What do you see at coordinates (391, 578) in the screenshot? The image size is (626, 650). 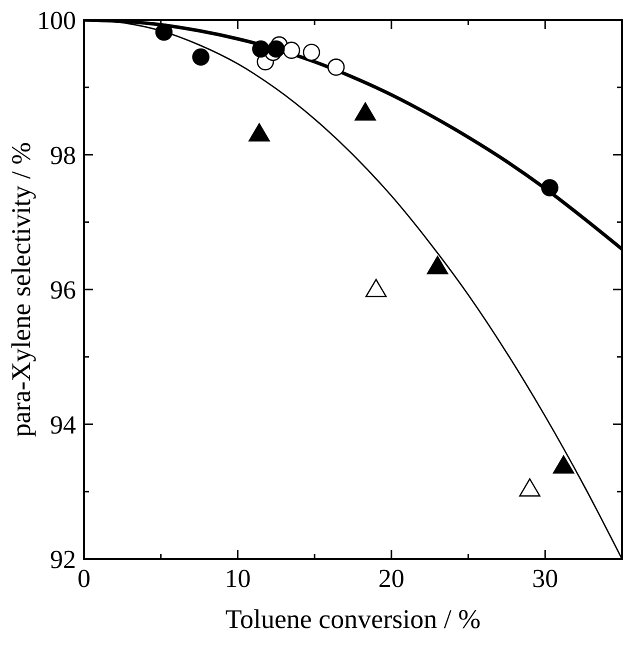 I see `x-tick-label: 20` at bounding box center [391, 578].